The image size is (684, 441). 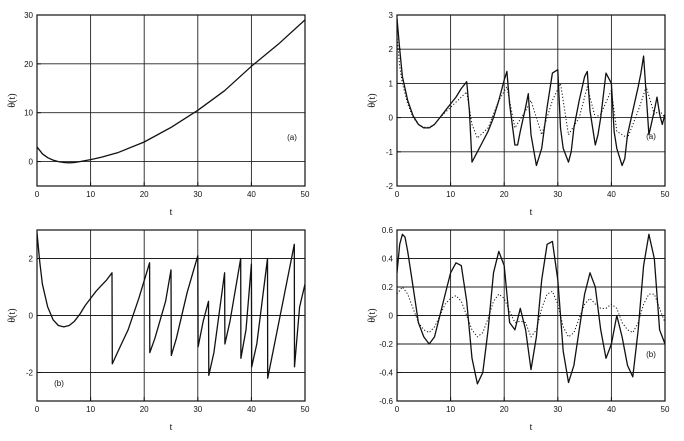 I want to click on y-tick-label: -1, so click(x=390, y=152).